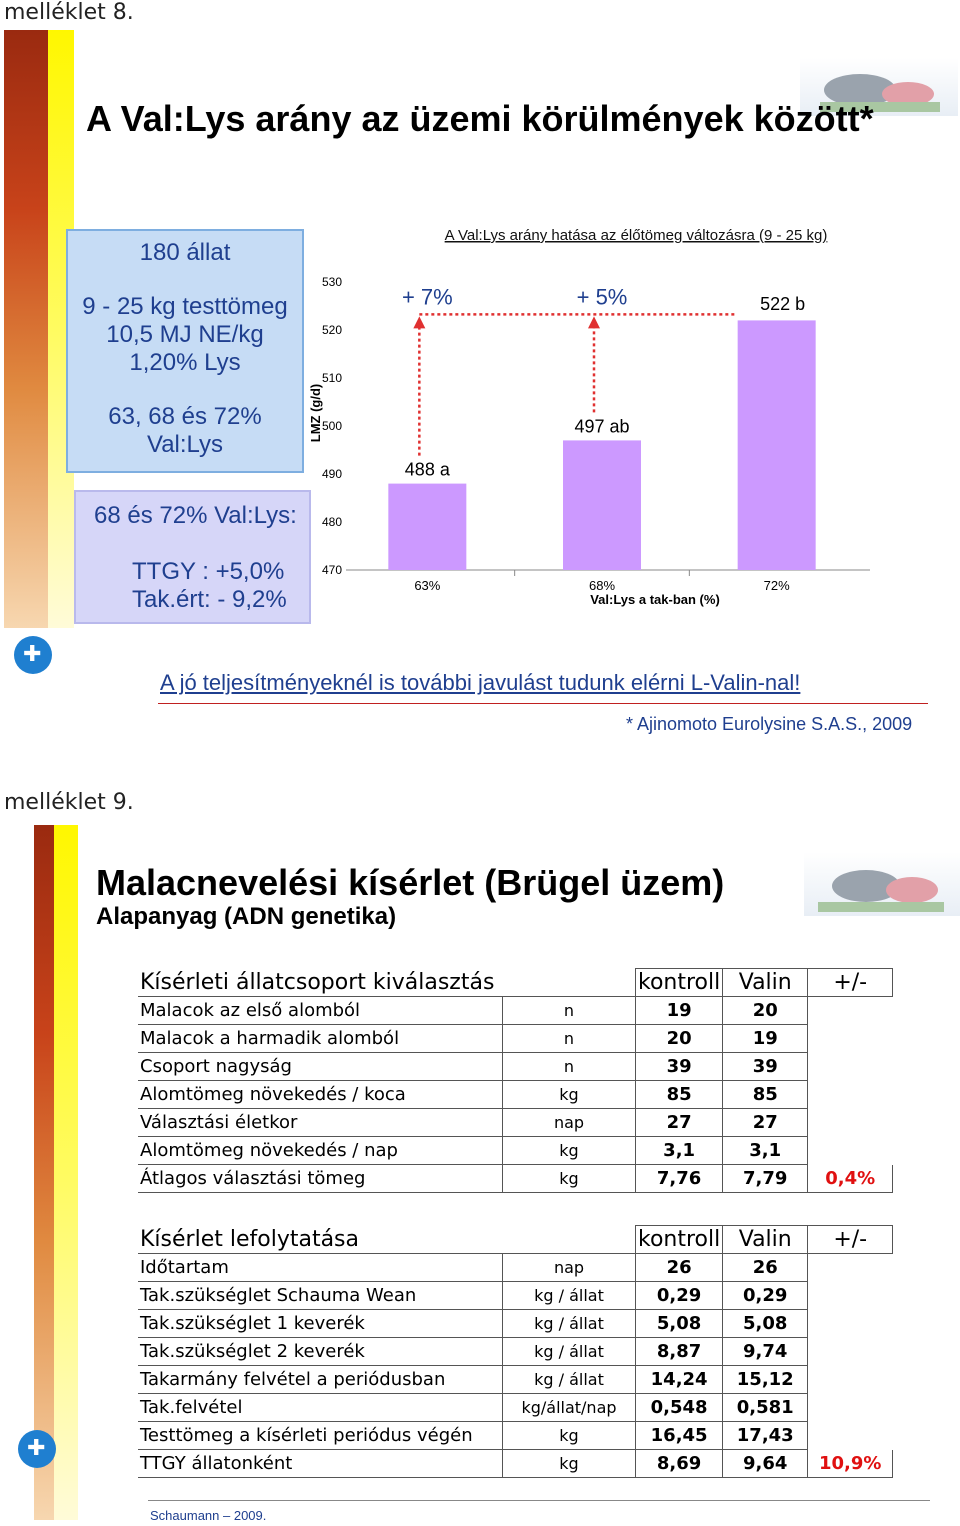  Describe the element at coordinates (602, 296) in the screenshot. I see `increase-annotation: + 5%` at that location.